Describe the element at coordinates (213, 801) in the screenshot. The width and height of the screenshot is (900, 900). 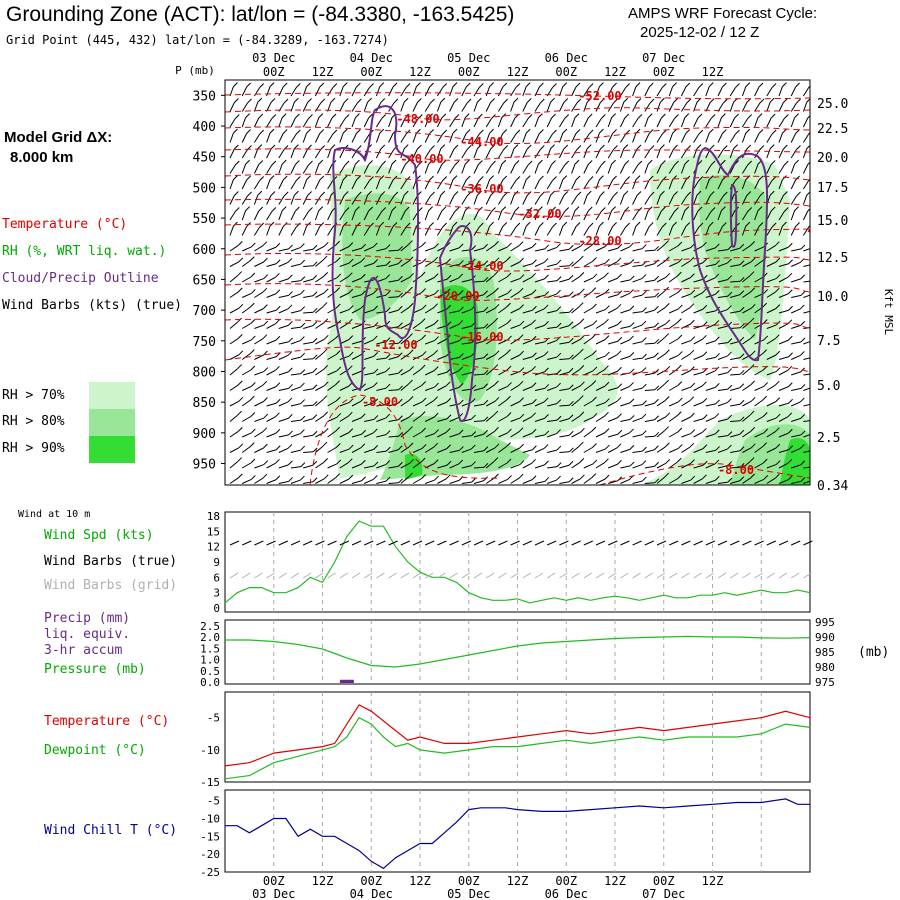
I see `windchill-tick-label: -5` at that location.